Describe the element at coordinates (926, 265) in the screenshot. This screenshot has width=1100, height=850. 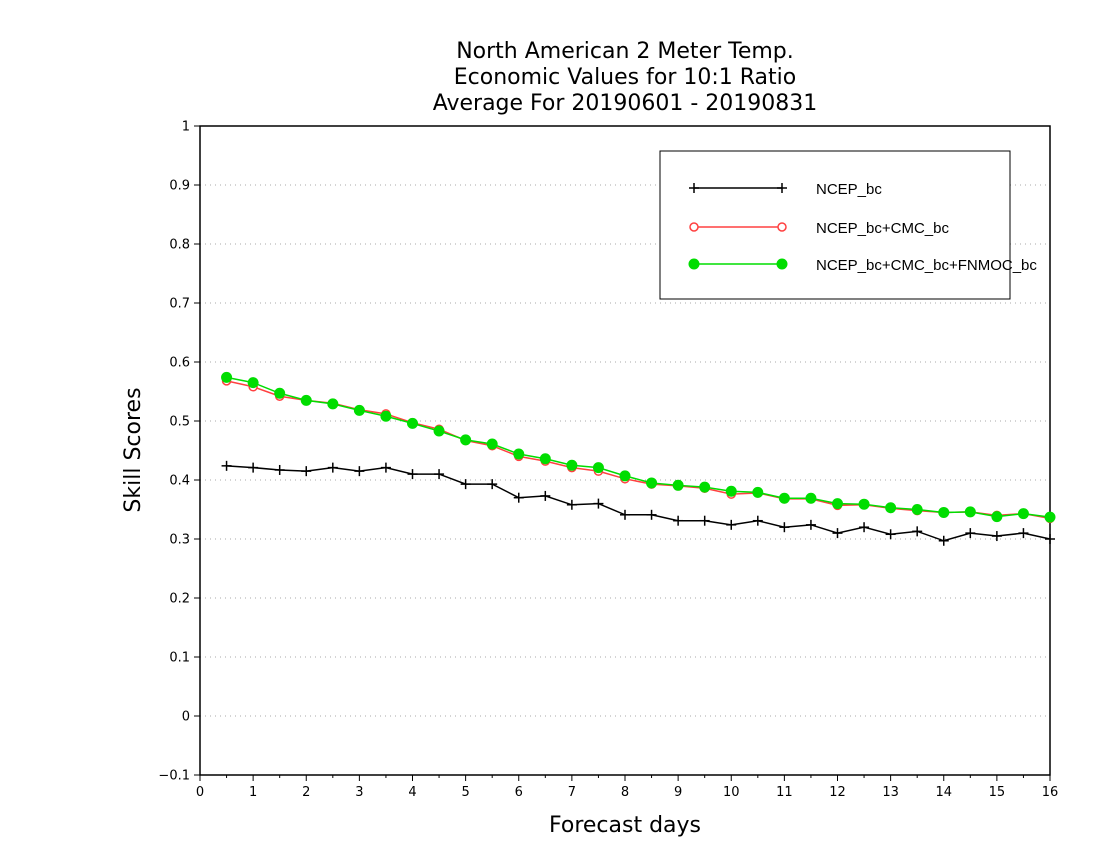
I see `legend-label: NCEP_bc+CMC_bc+FNMOC_bc` at that location.